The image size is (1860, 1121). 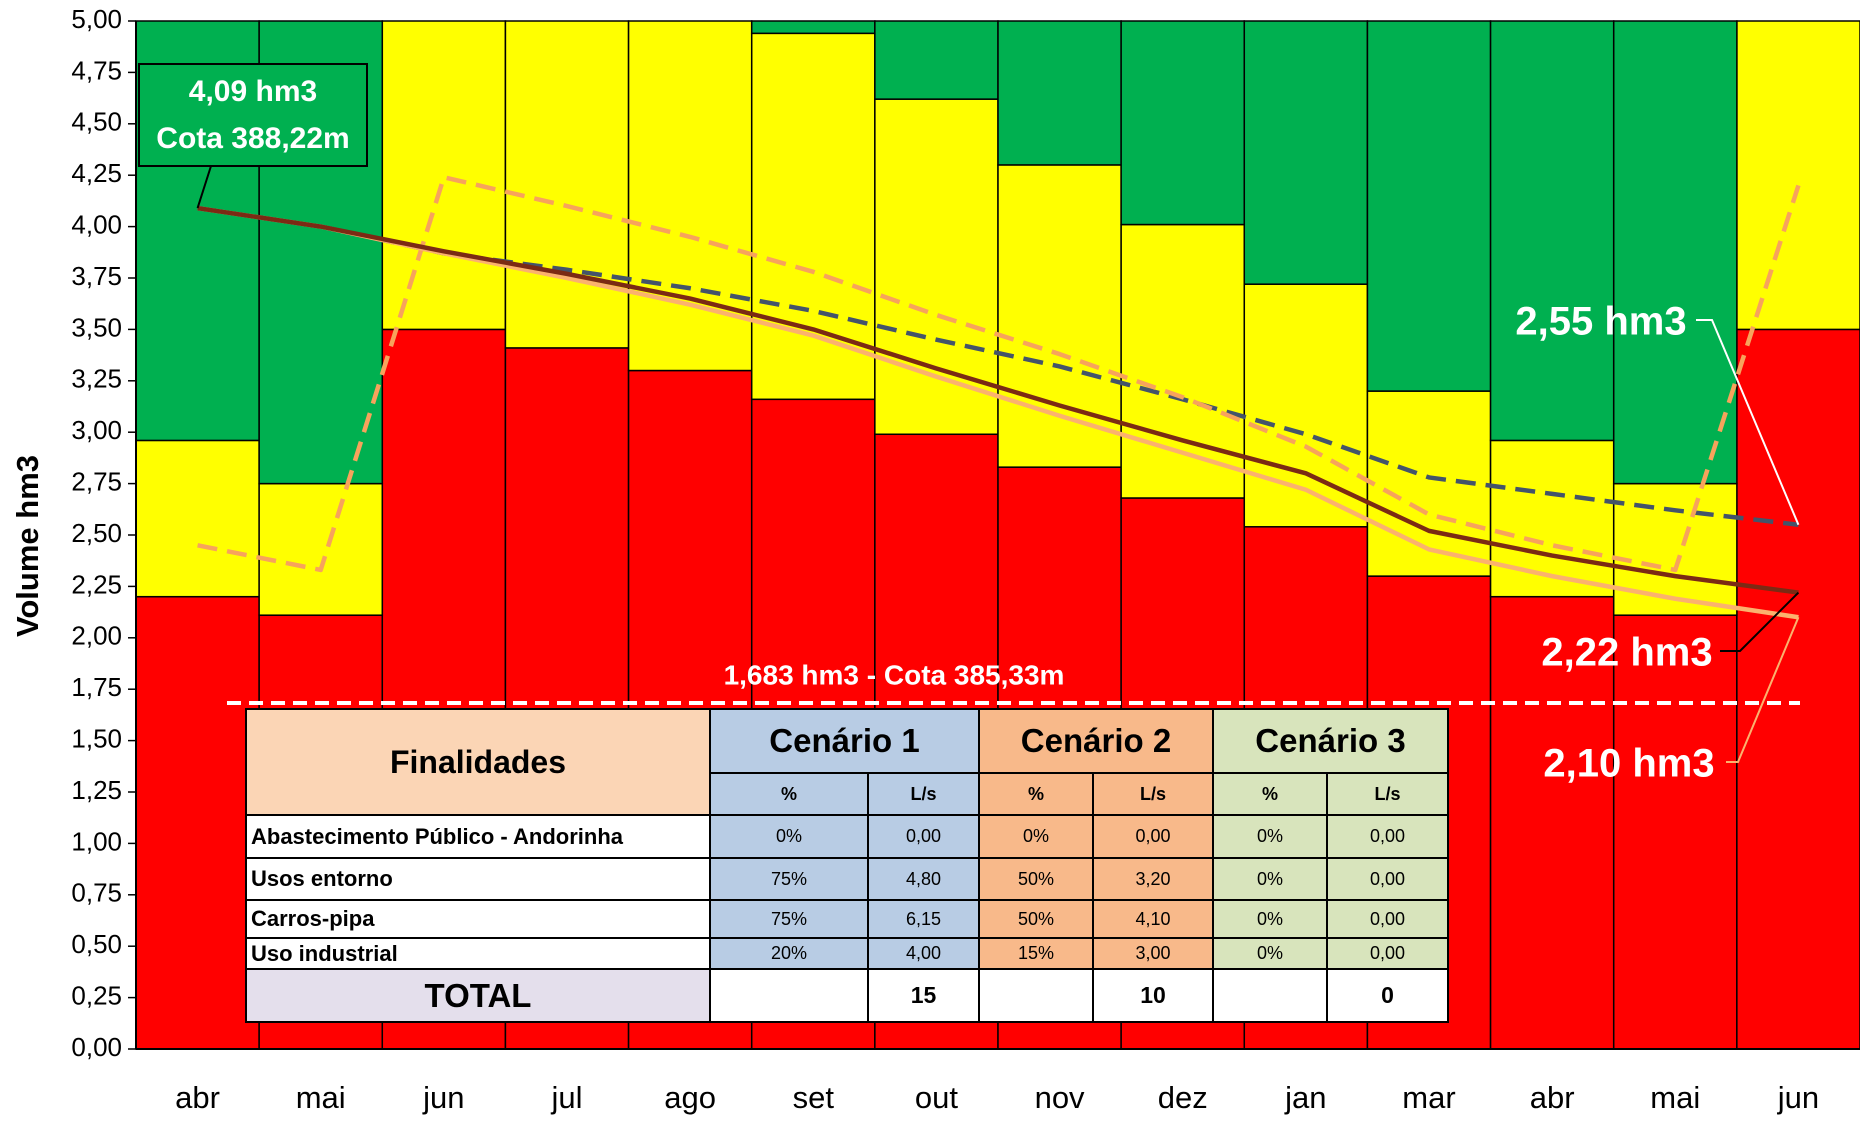 What do you see at coordinates (690, 1097) in the screenshot?
I see `x-tick-label: ago` at bounding box center [690, 1097].